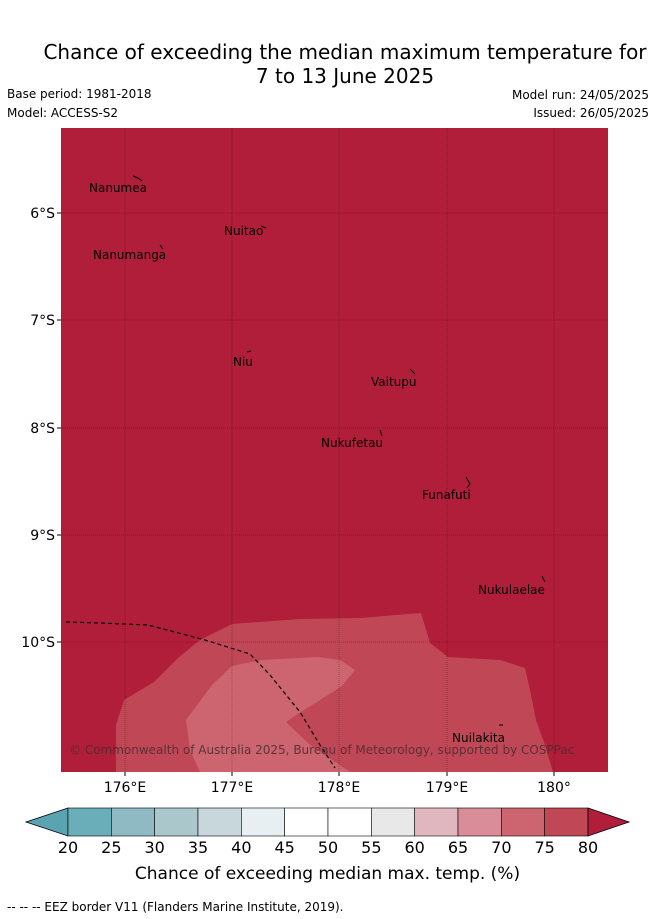  Describe the element at coordinates (394, 382) in the screenshot. I see `place-label: Vaitupu` at that location.